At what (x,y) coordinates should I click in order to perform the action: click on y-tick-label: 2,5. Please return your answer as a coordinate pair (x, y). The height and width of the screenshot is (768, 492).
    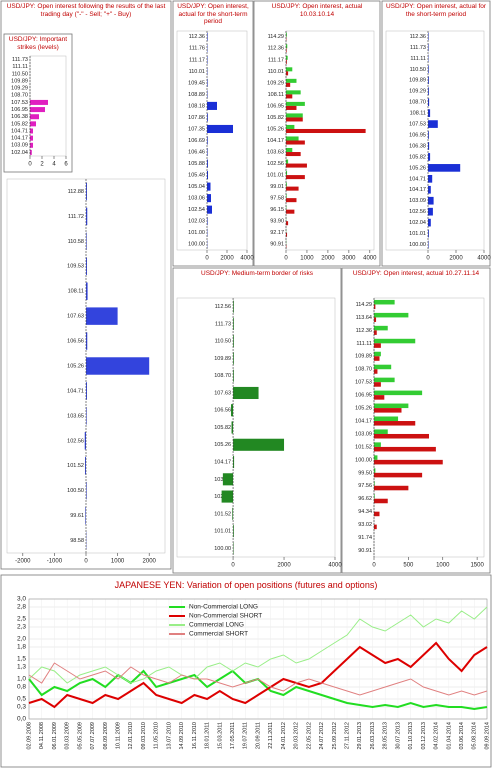
    Looking at the image, I should click on (21, 619).